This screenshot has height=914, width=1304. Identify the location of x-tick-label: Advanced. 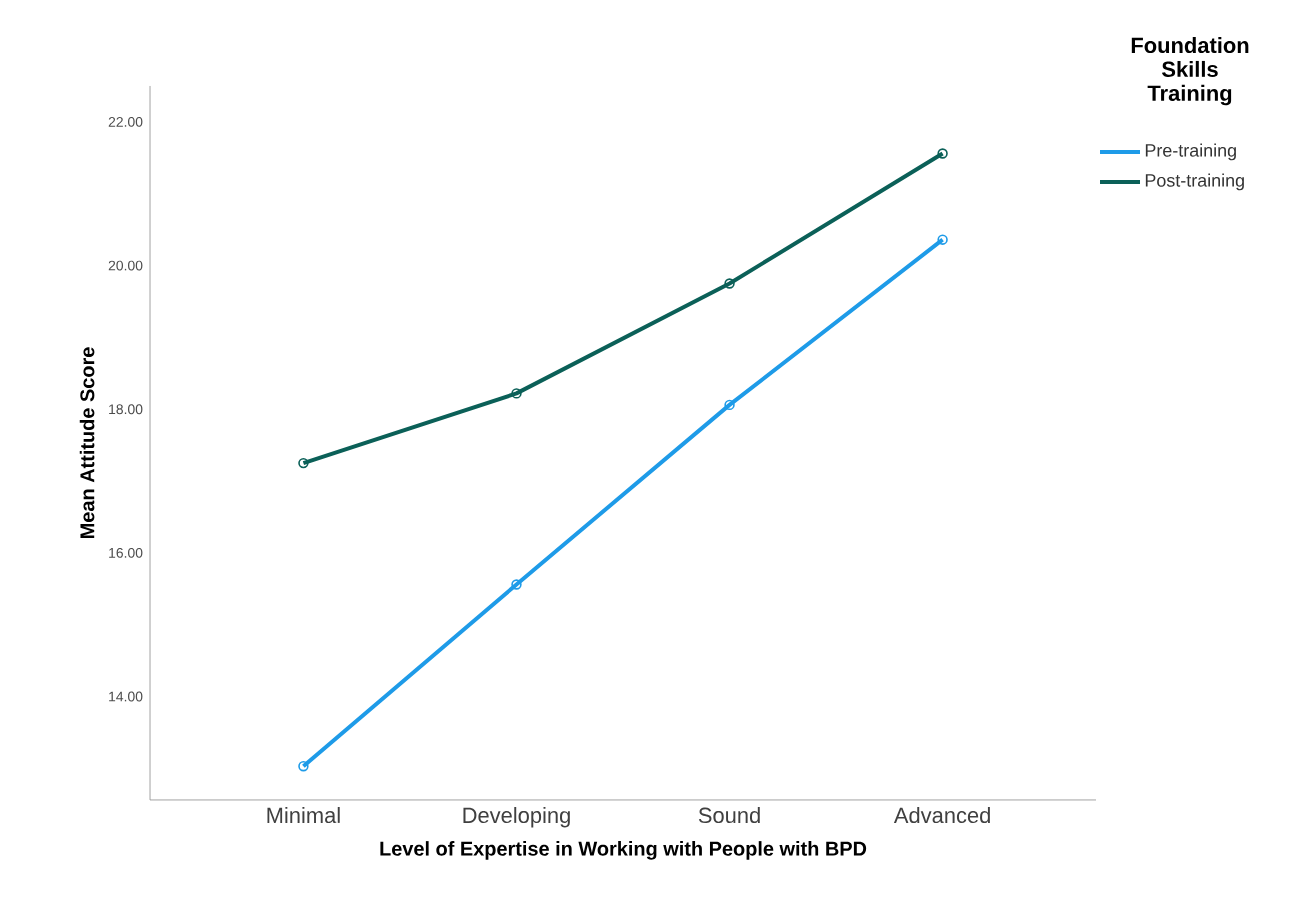
(941, 815).